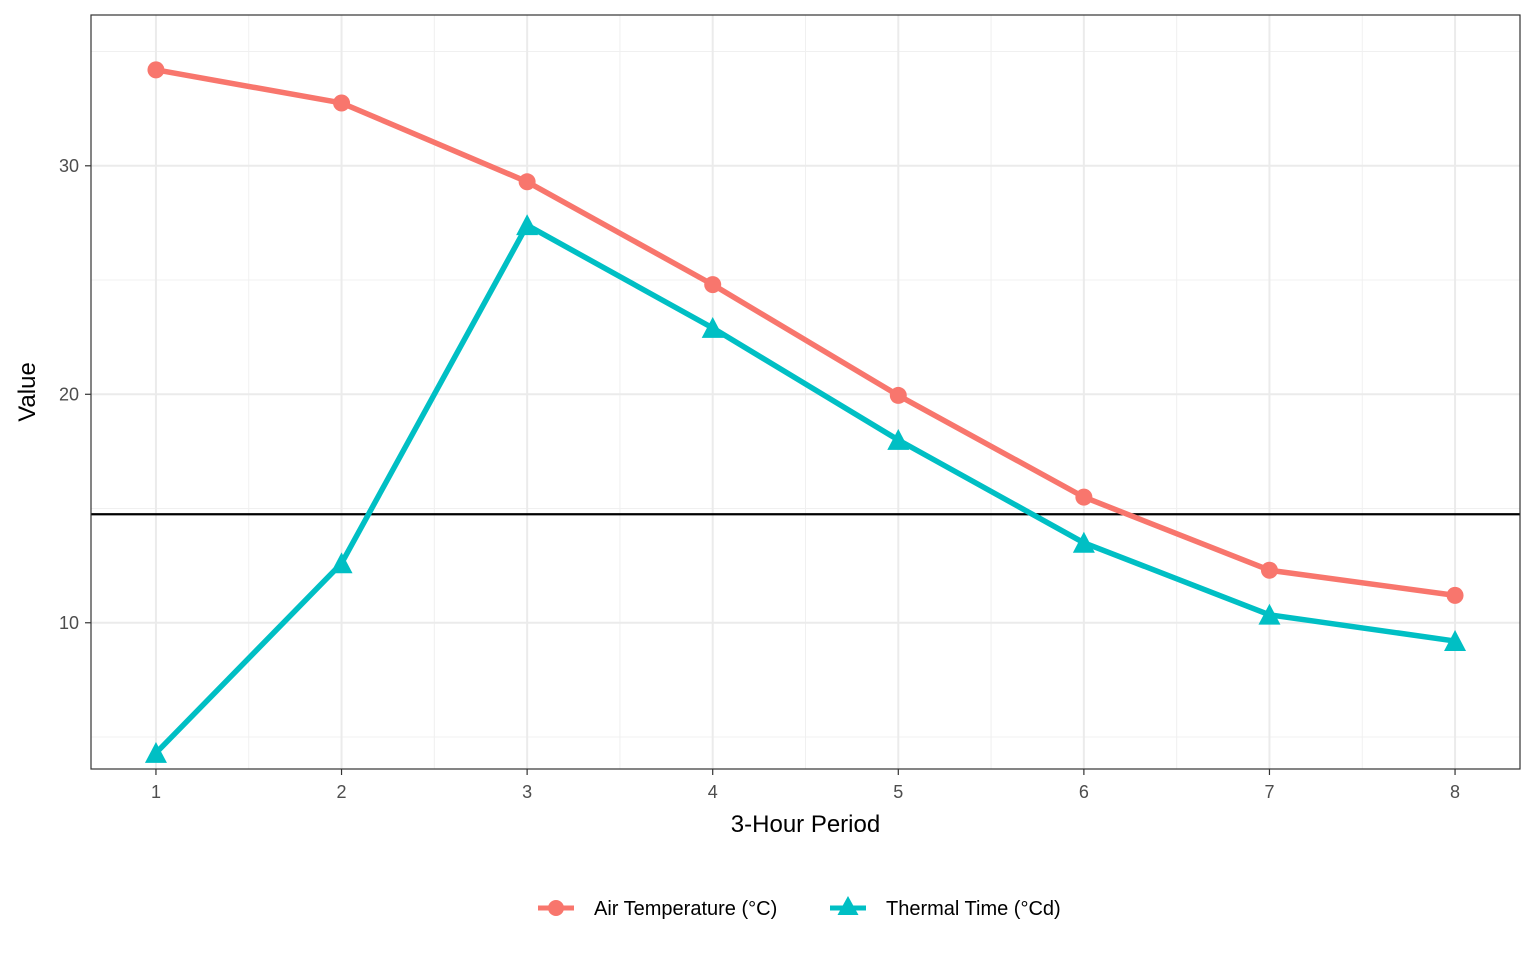  Describe the element at coordinates (1084, 792) in the screenshot. I see `x-tick-label: 6` at that location.